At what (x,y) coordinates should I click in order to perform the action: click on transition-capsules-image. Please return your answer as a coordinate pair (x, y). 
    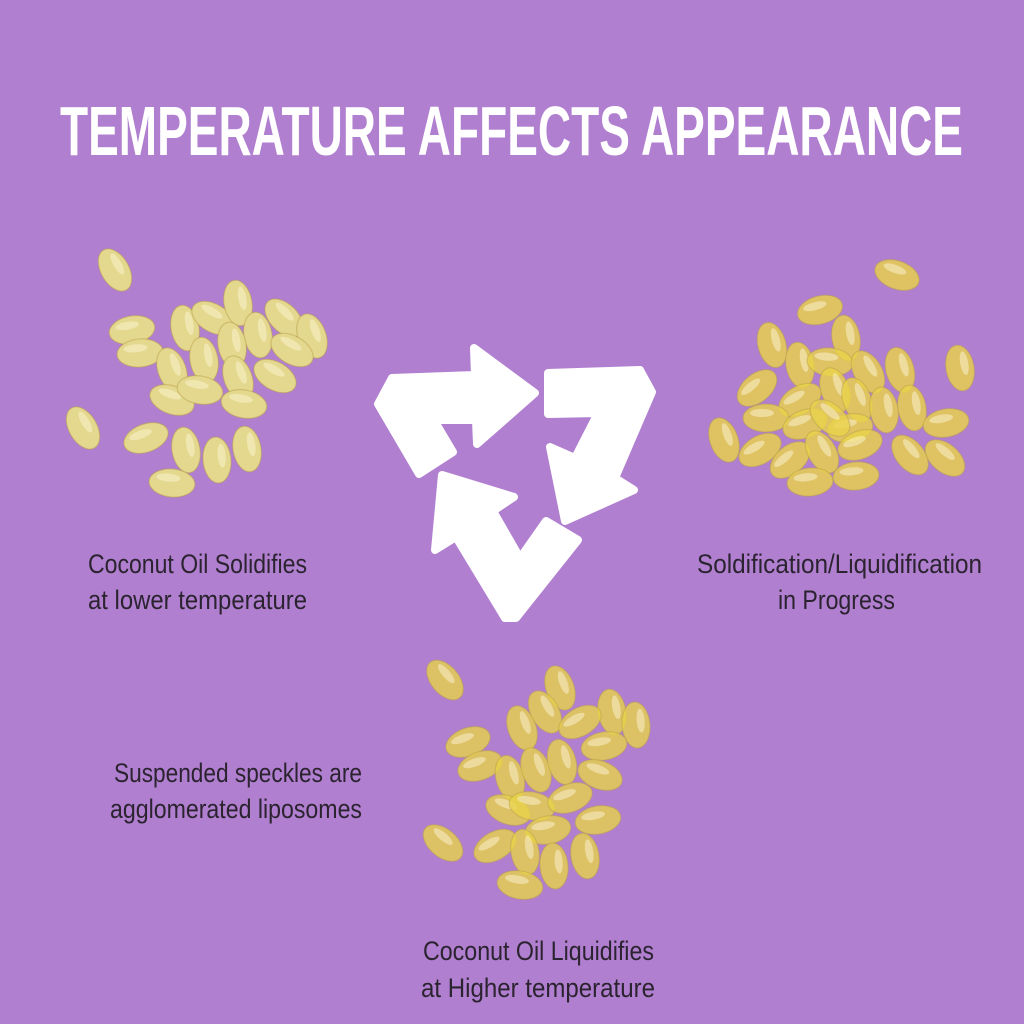
    Looking at the image, I should click on (841, 378).